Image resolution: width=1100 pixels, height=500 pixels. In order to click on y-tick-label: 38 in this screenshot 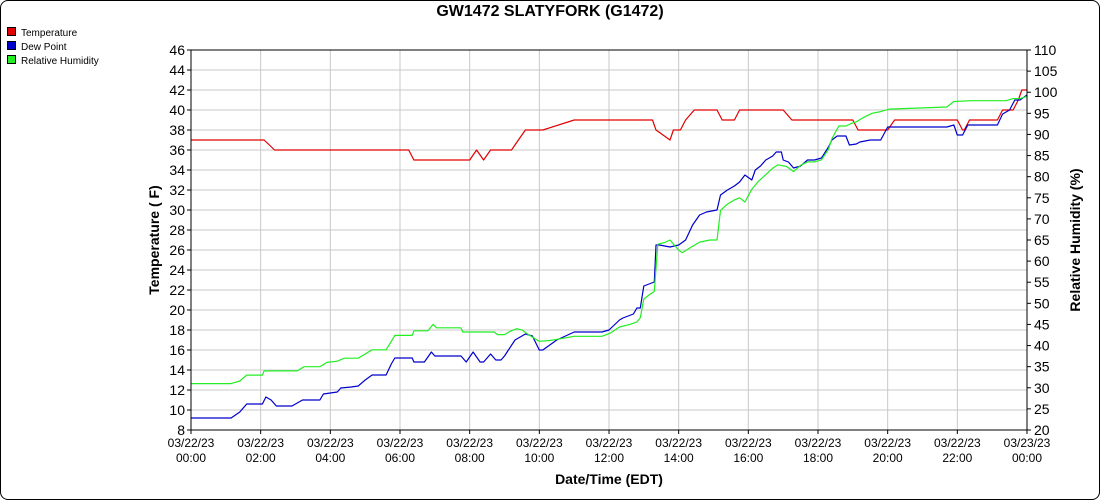, I will do `click(177, 130)`.